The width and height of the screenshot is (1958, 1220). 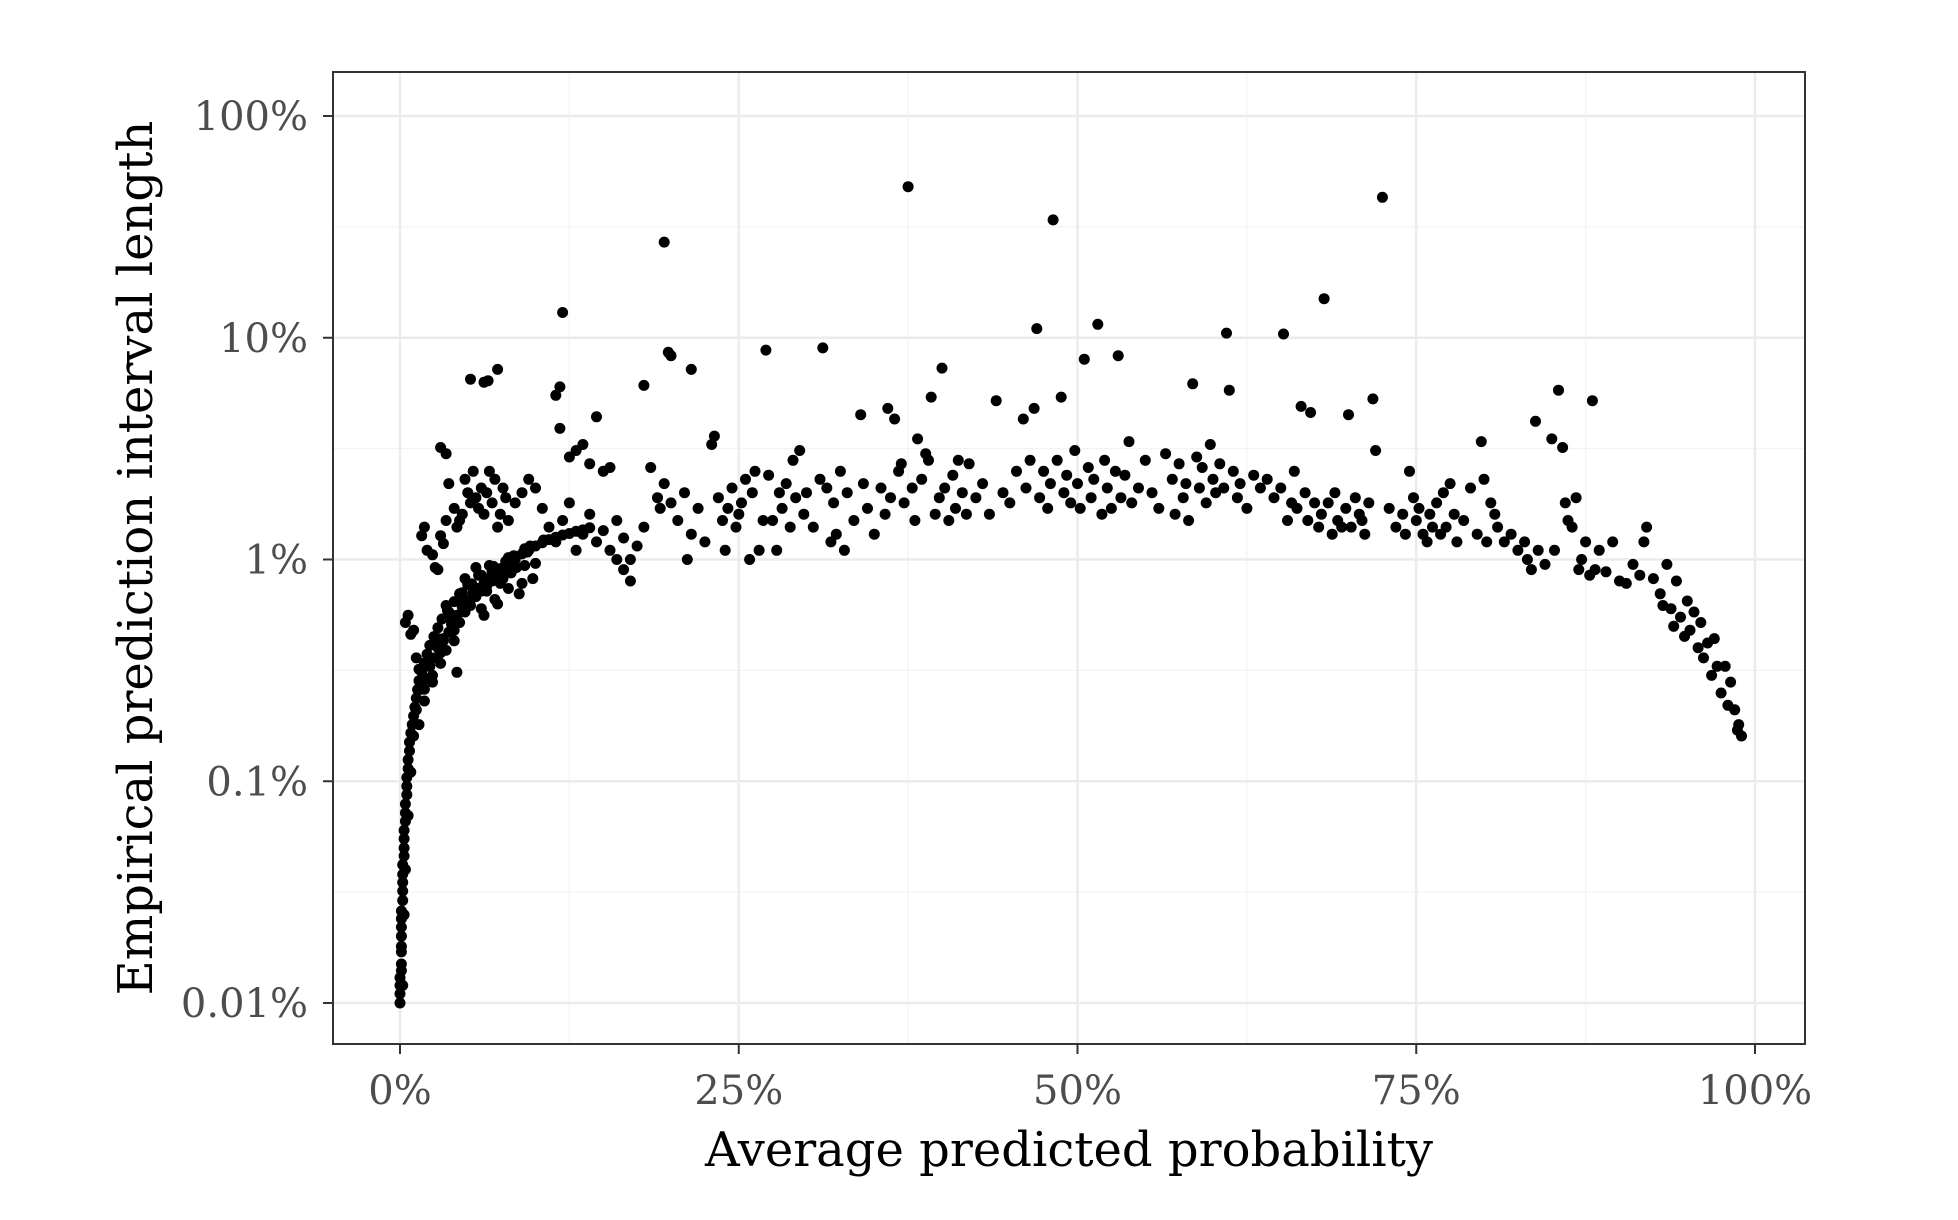 What do you see at coordinates (1416, 1091) in the screenshot?
I see `x-tick-label: 75%` at bounding box center [1416, 1091].